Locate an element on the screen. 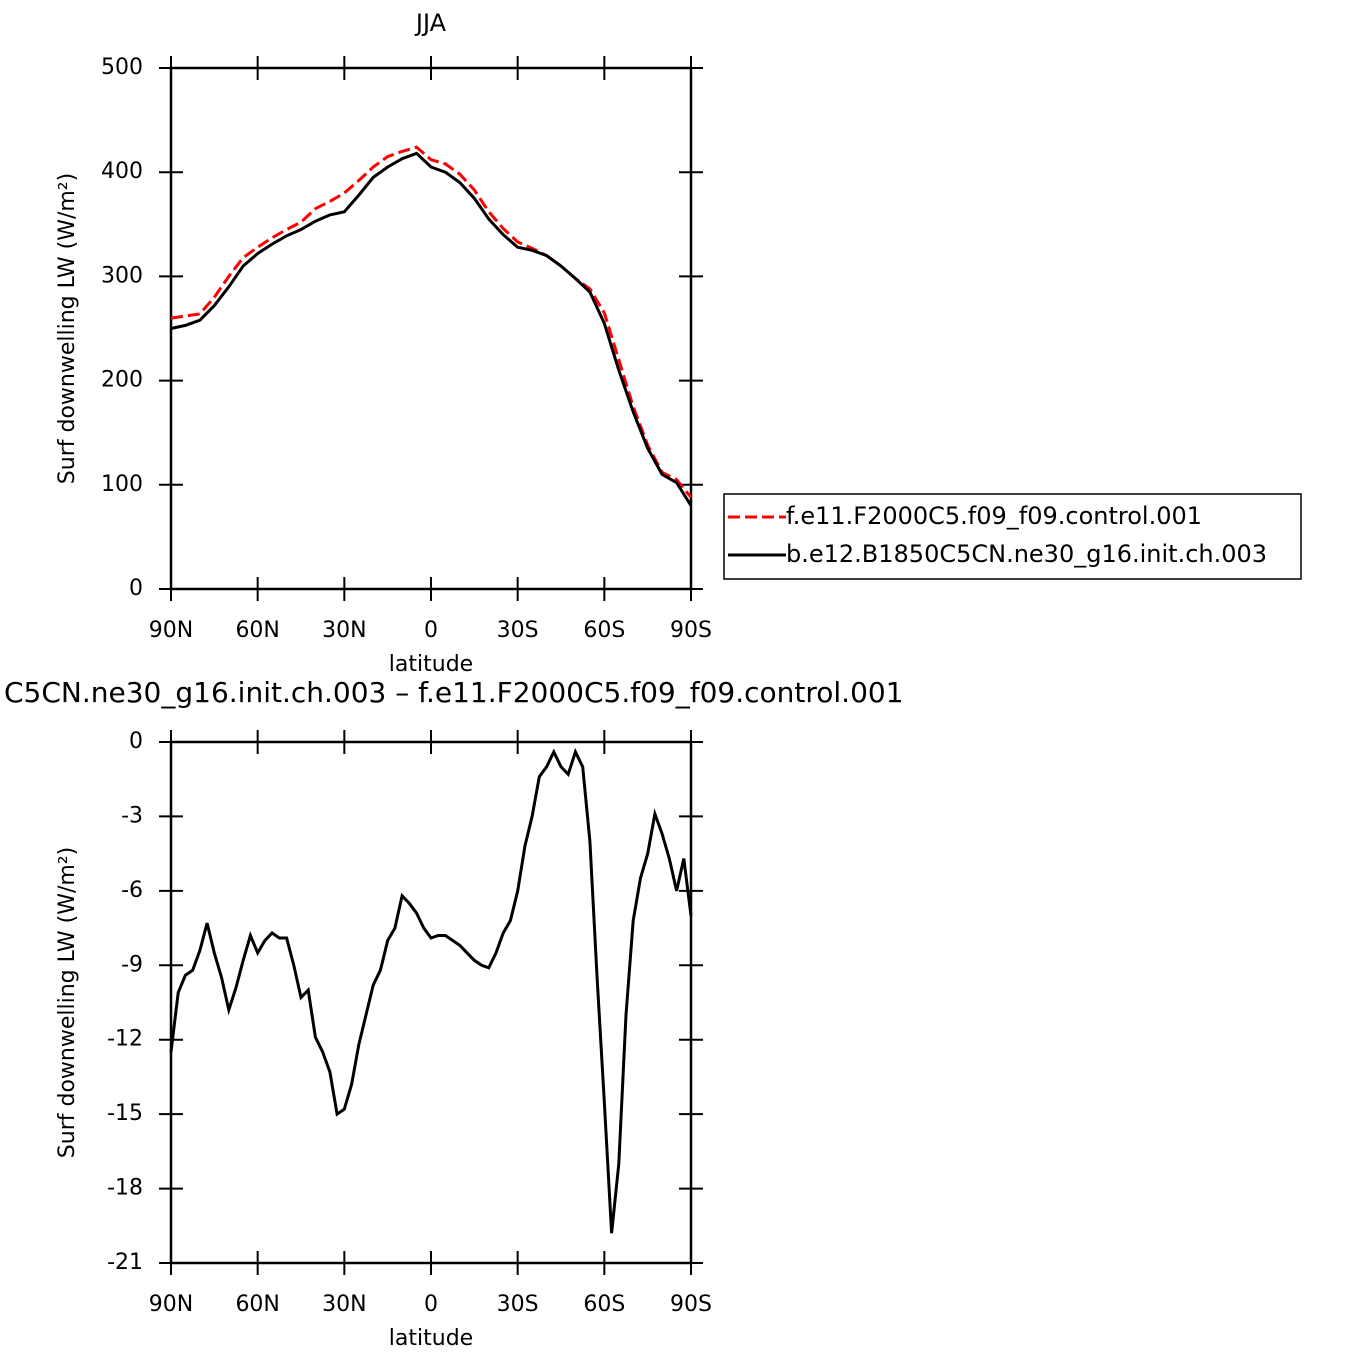 The height and width of the screenshot is (1358, 1358). y-tick-label: 500 is located at coordinates (122, 67).